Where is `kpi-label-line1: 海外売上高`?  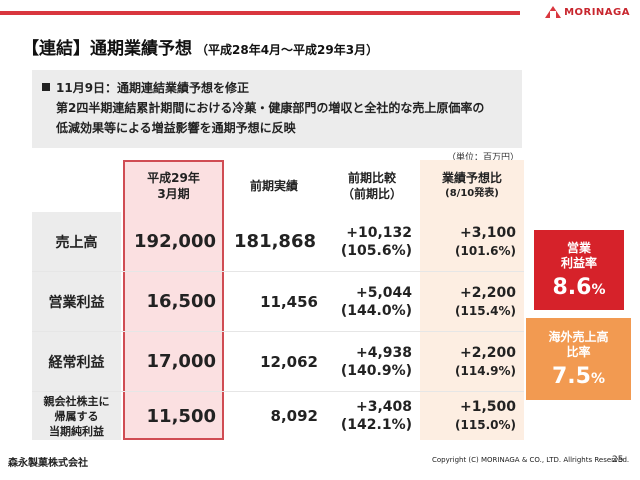
kpi-label-line1: 海外売上高 is located at coordinates (578, 336).